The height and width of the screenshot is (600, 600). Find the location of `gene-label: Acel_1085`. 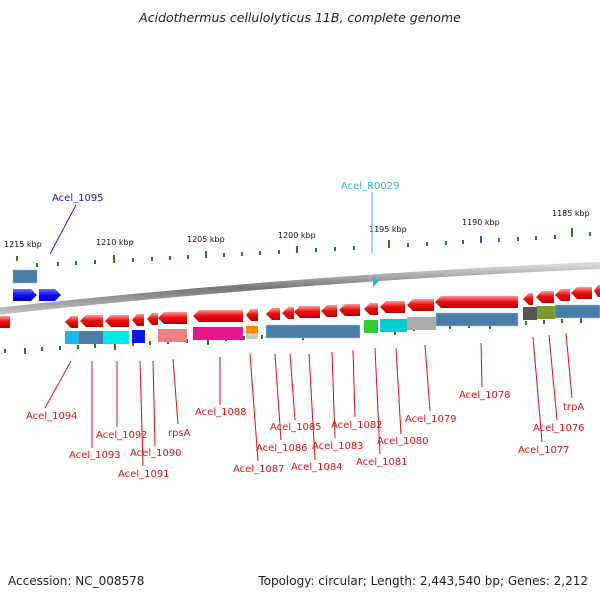

gene-label: Acel_1085 is located at coordinates (296, 427).